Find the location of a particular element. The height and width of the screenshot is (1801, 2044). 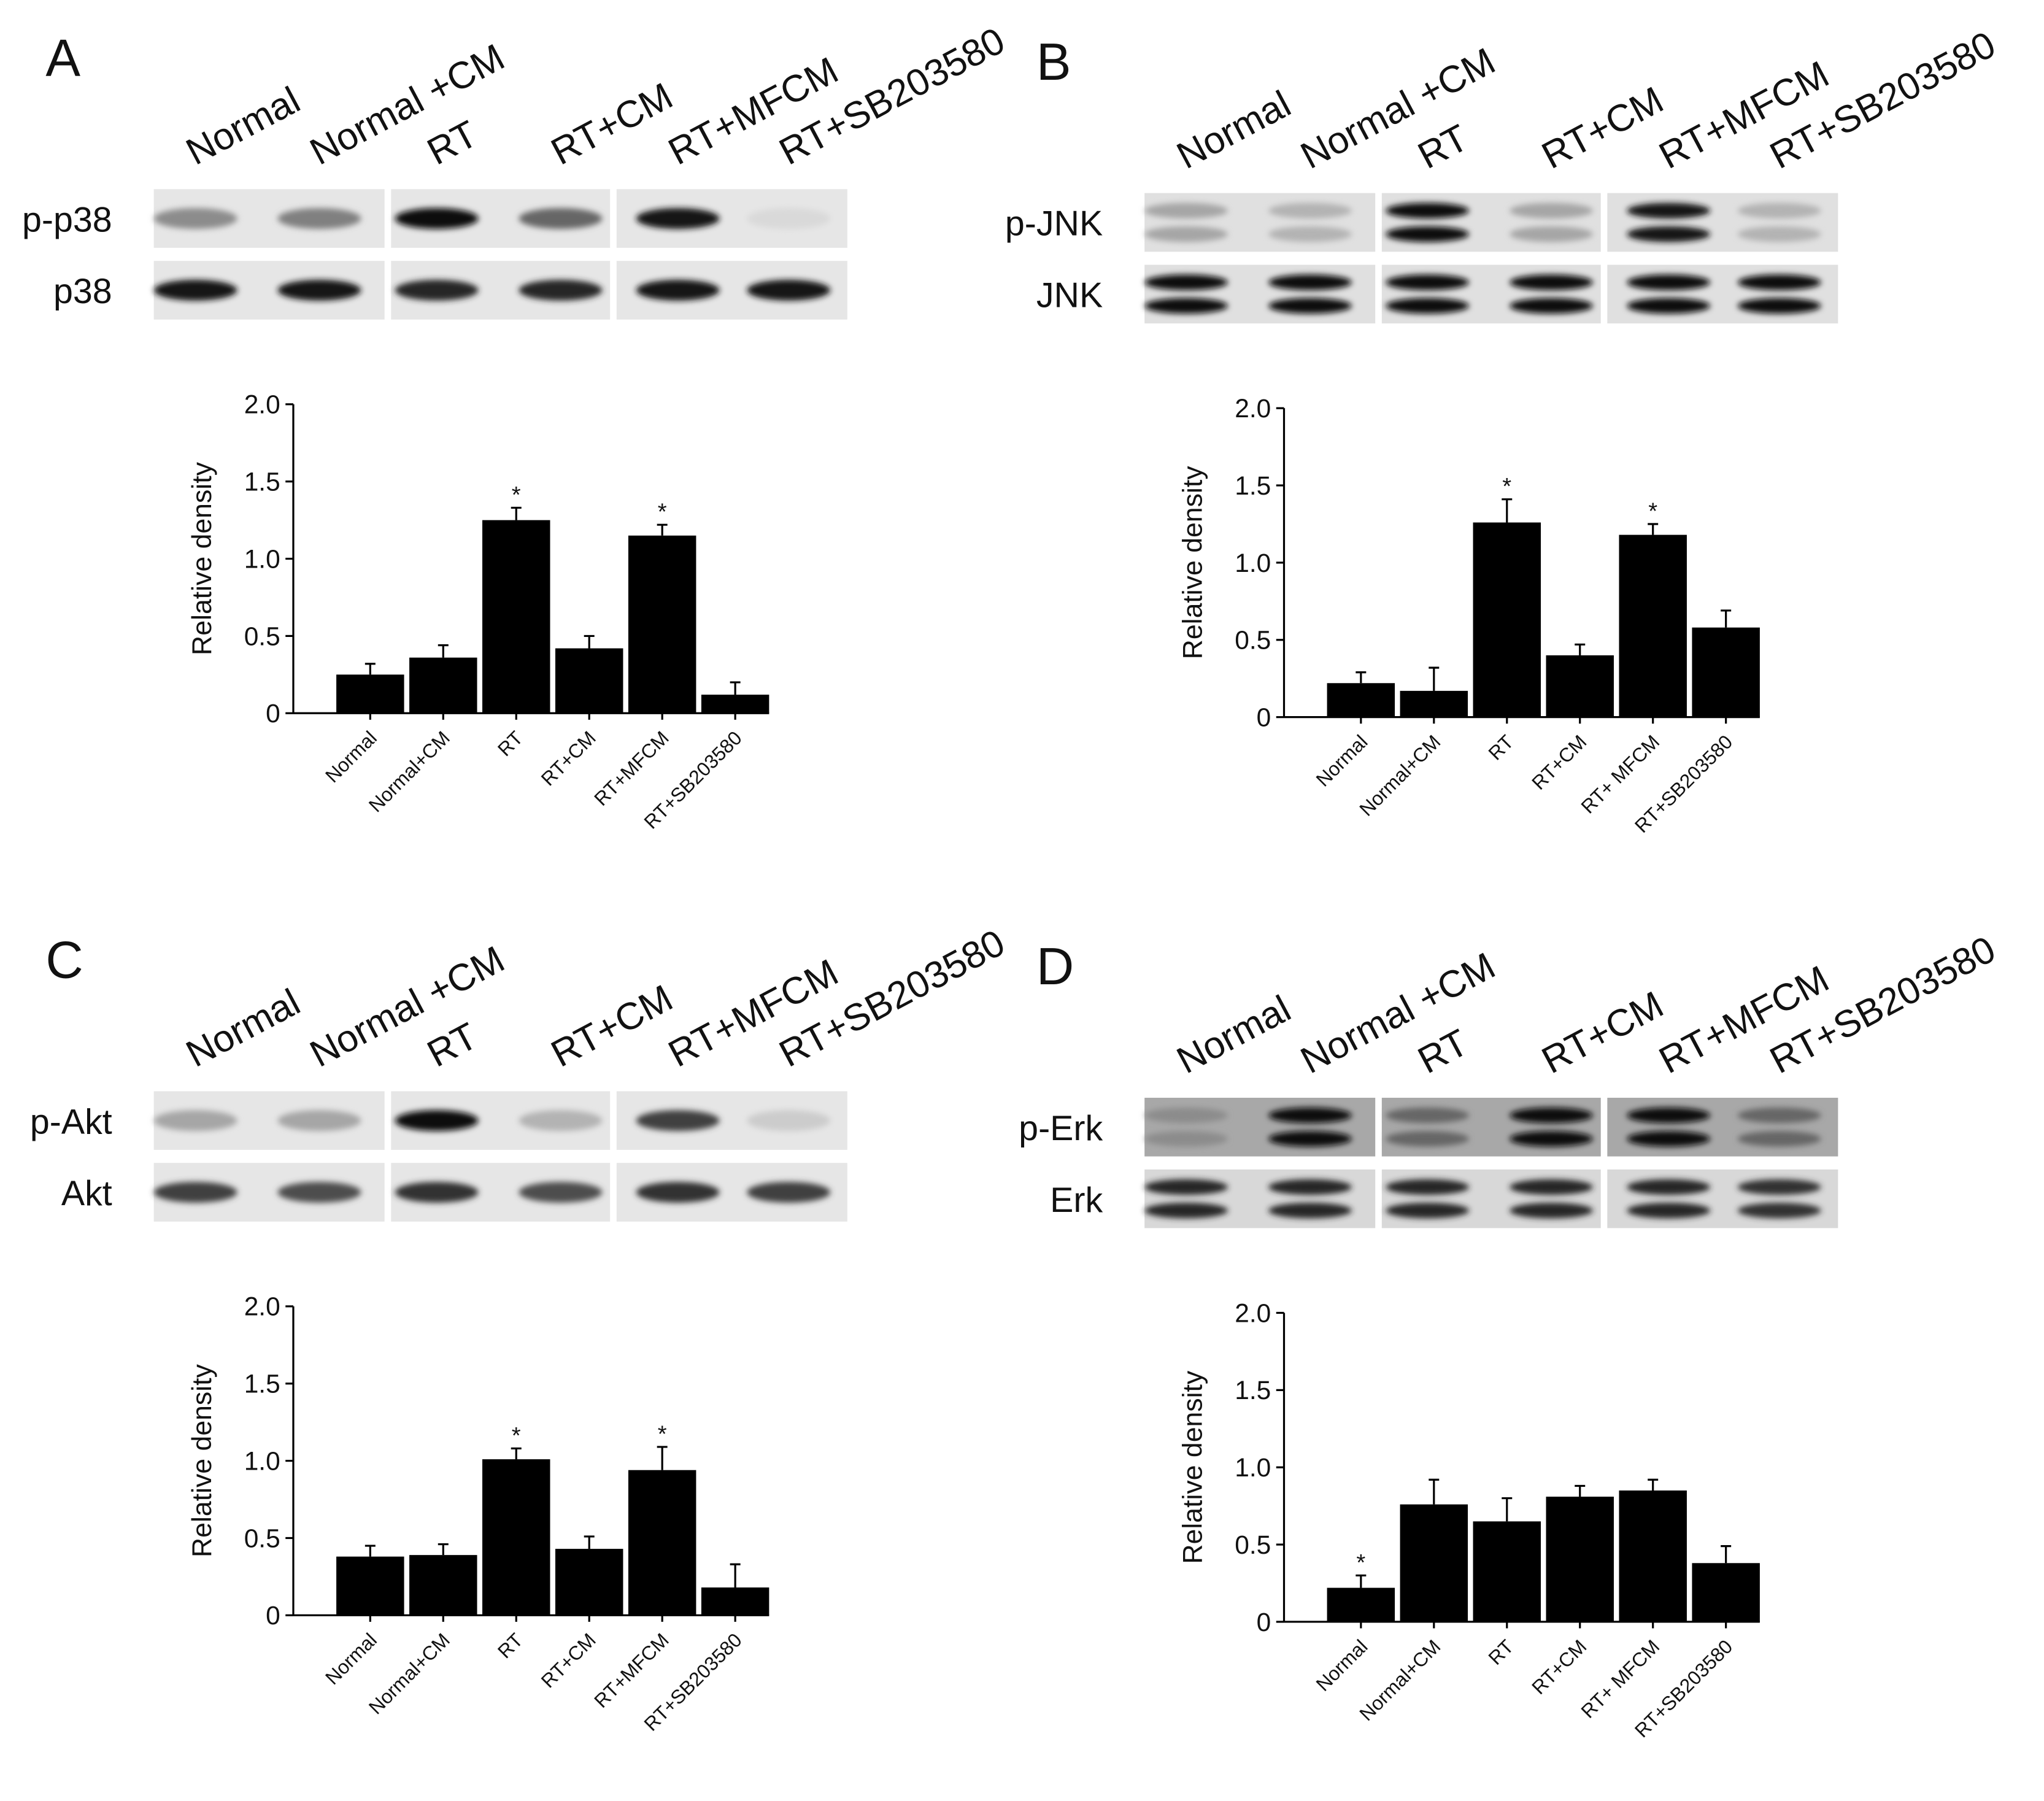

panel-letter: C is located at coordinates (64, 960).